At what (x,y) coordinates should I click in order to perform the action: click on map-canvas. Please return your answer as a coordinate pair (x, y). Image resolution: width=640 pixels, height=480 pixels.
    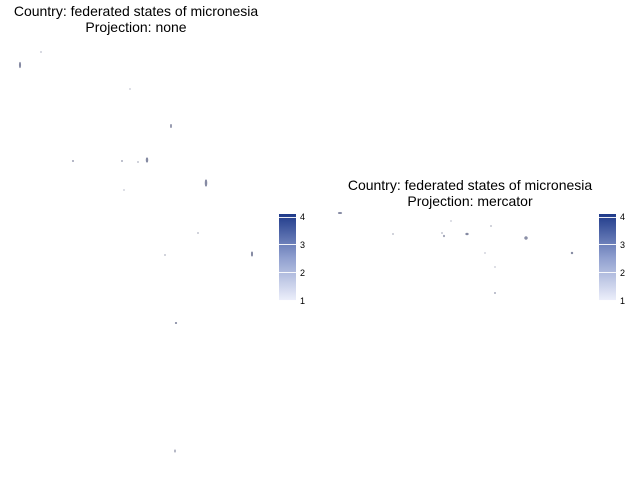
    Looking at the image, I should click on (455, 252).